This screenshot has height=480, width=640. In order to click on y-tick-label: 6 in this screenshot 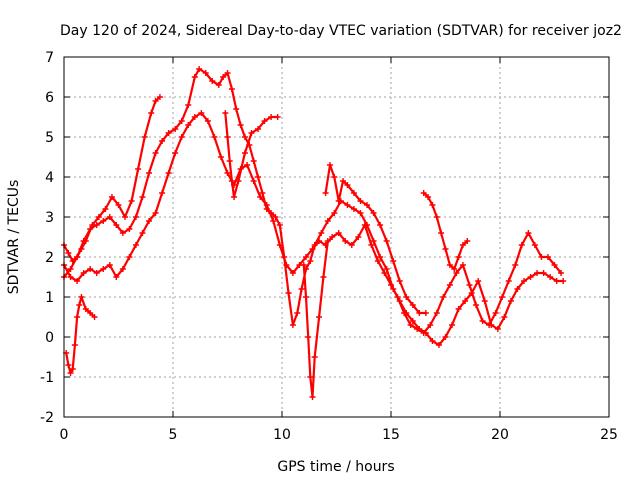, I will do `click(49, 98)`.